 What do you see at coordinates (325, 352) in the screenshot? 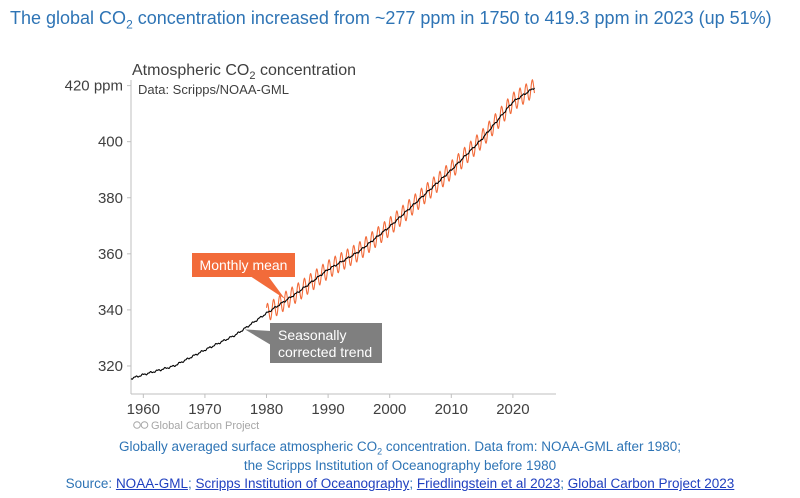
I see `trend-label-line2: corrected trend` at bounding box center [325, 352].